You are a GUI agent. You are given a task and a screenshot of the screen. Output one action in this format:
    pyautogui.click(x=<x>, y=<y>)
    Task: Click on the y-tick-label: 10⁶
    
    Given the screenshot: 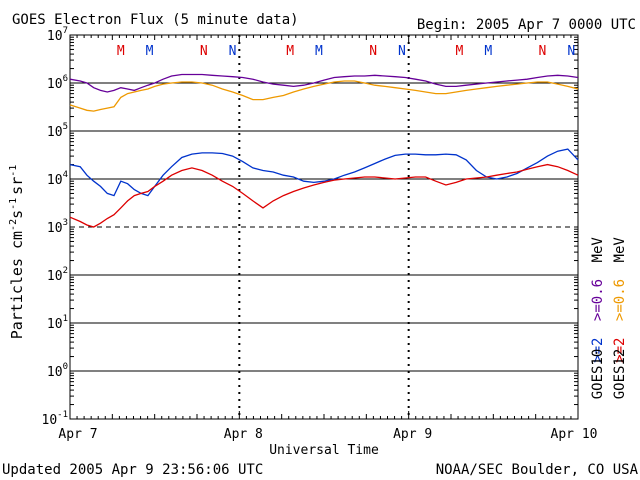 What is the action you would take?
    pyautogui.click(x=57, y=83)
    